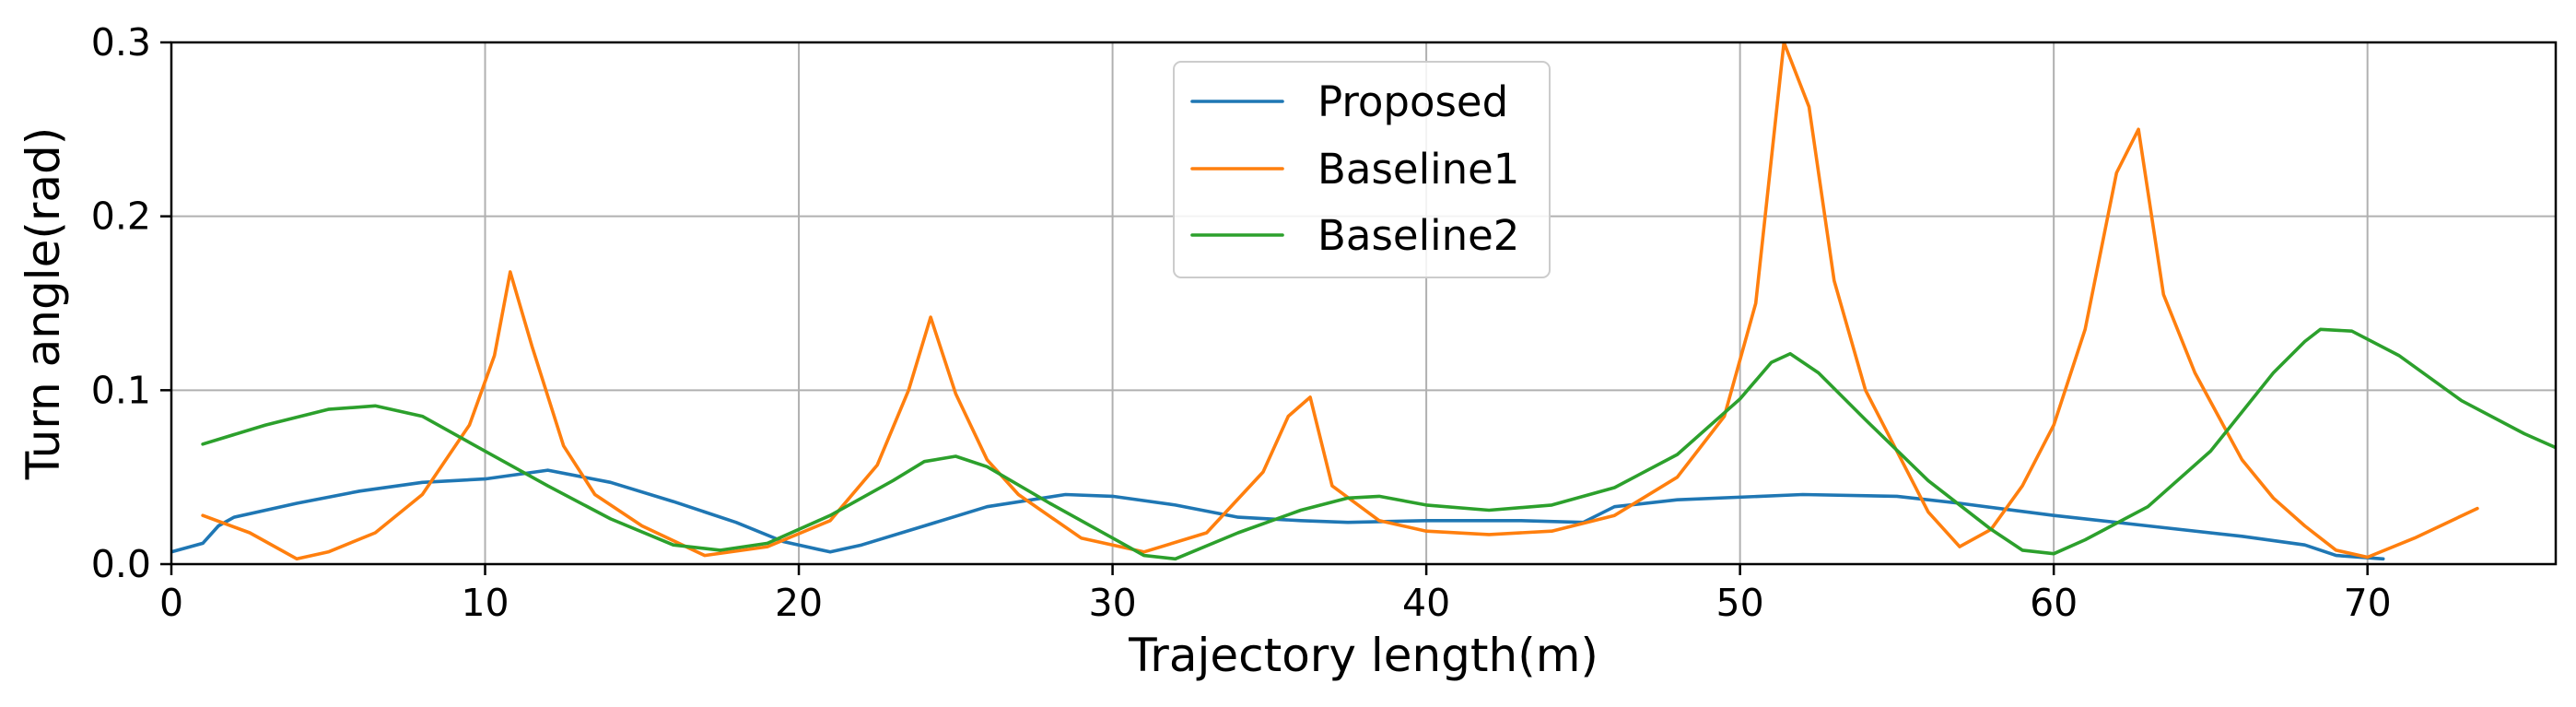 The height and width of the screenshot is (707, 2576). I want to click on legend-label-baseline2: Baseline2, so click(1418, 235).